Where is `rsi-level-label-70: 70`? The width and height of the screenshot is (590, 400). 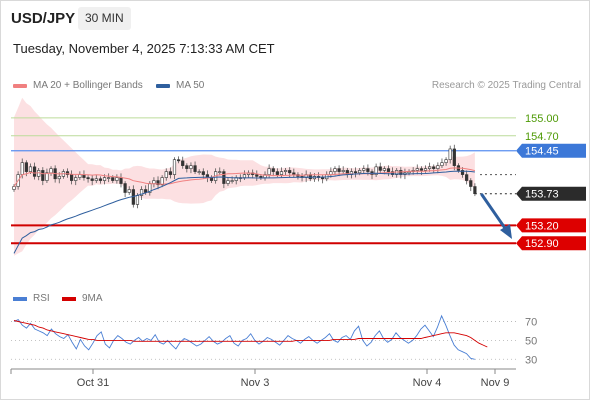
rsi-level-label-70: 70 is located at coordinates (531, 322).